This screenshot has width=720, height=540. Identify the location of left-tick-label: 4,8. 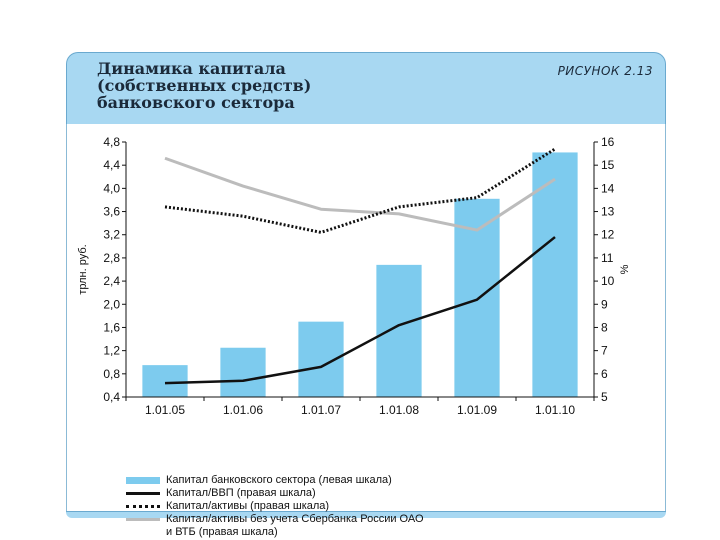
(111, 142).